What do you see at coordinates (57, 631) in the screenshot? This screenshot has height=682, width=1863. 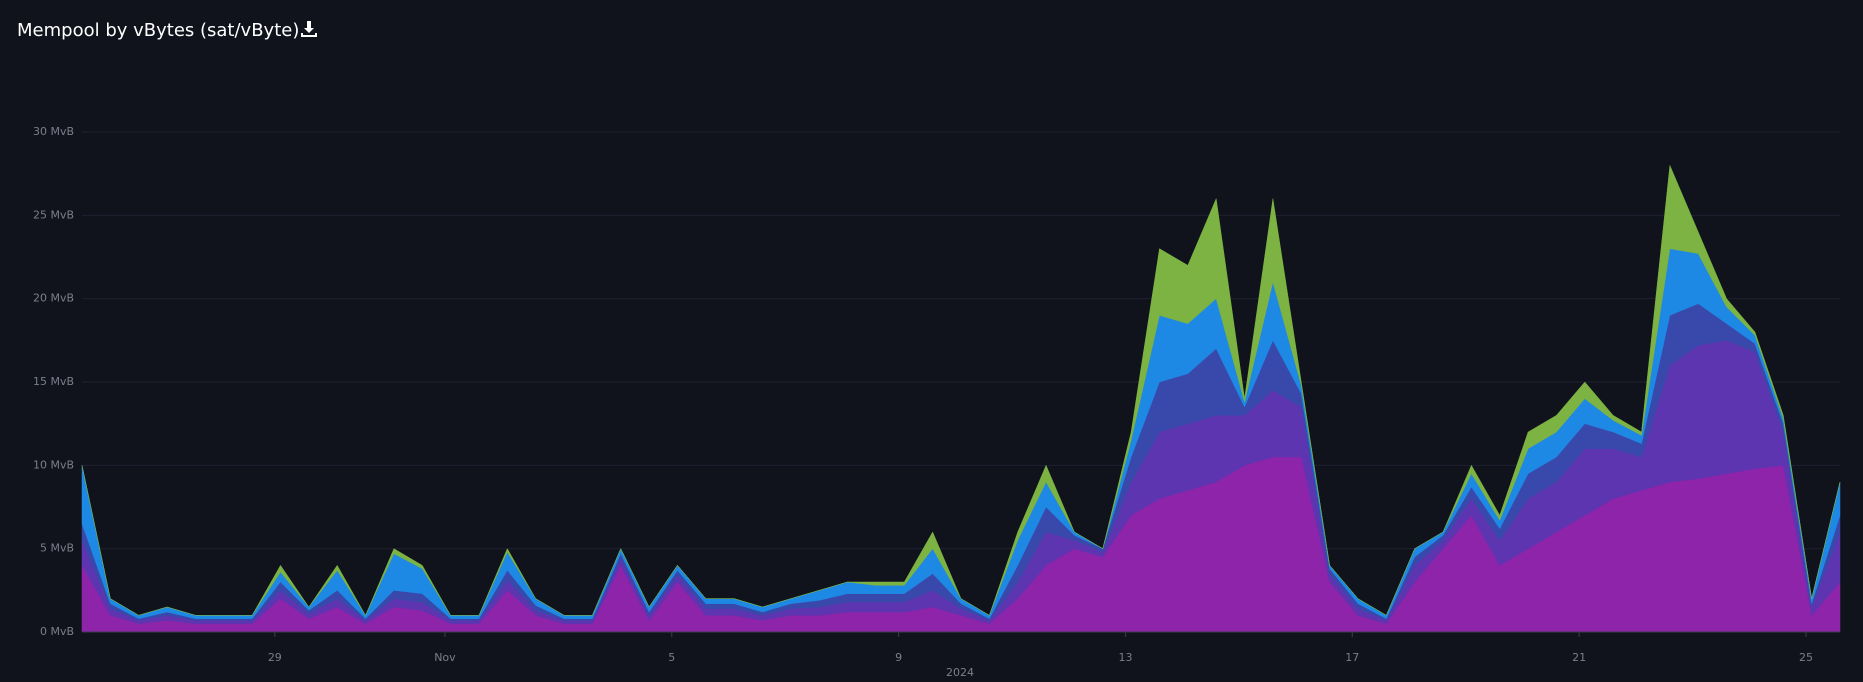 I see `y-tick-label: 0 MvB` at bounding box center [57, 631].